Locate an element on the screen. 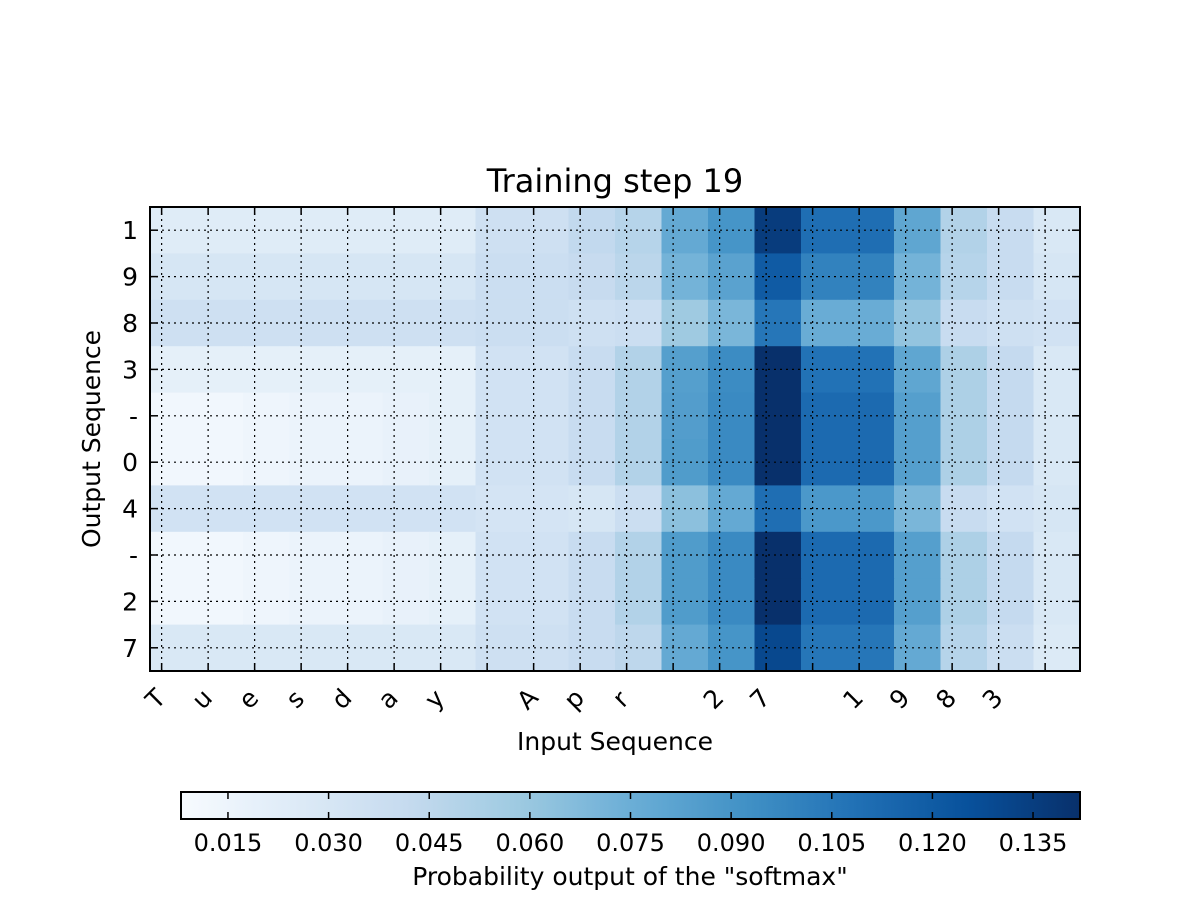  y-tick-label: 2 is located at coordinates (130, 601).